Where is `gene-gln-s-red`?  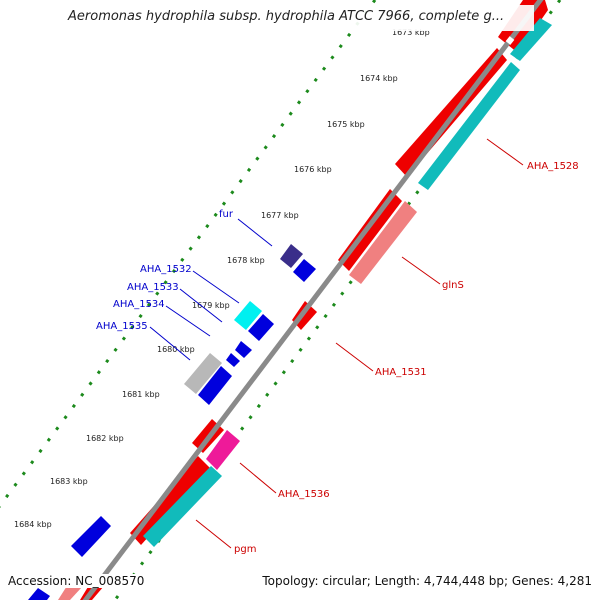 gene-gln-s-red is located at coordinates (370, 230).